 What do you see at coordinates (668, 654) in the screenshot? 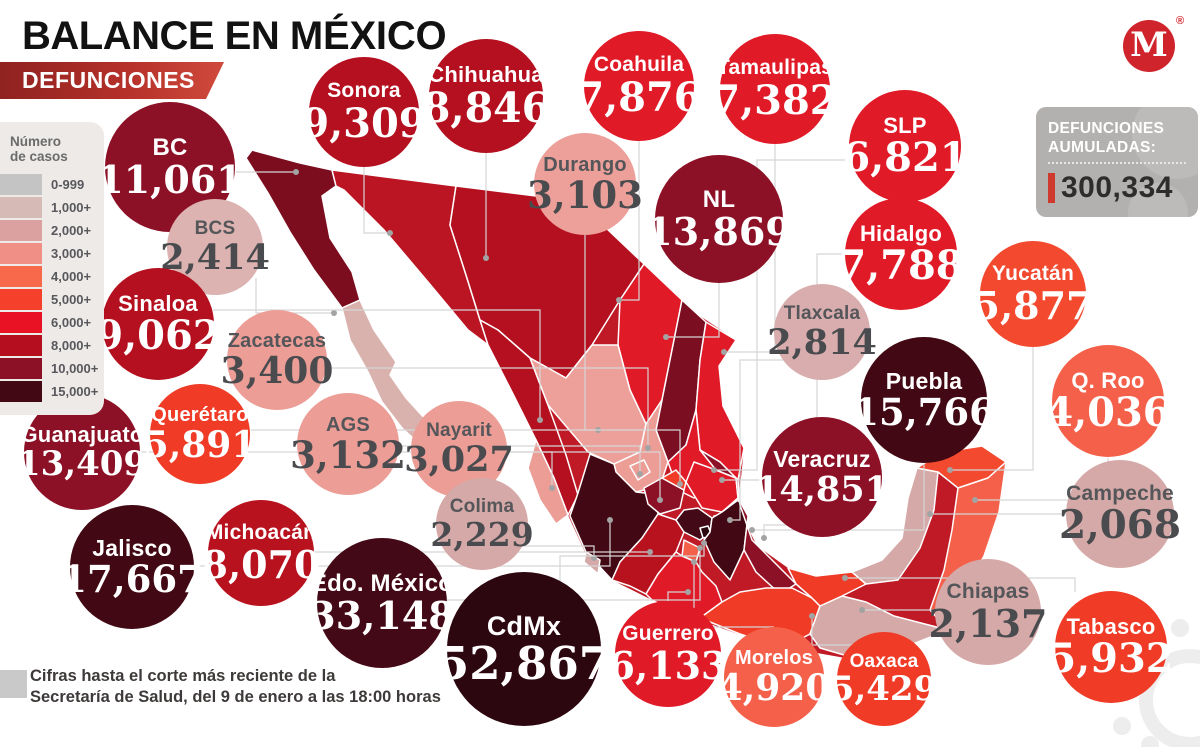
I see `state-bubble-guerrero: Guerrero 6,133` at bounding box center [668, 654].